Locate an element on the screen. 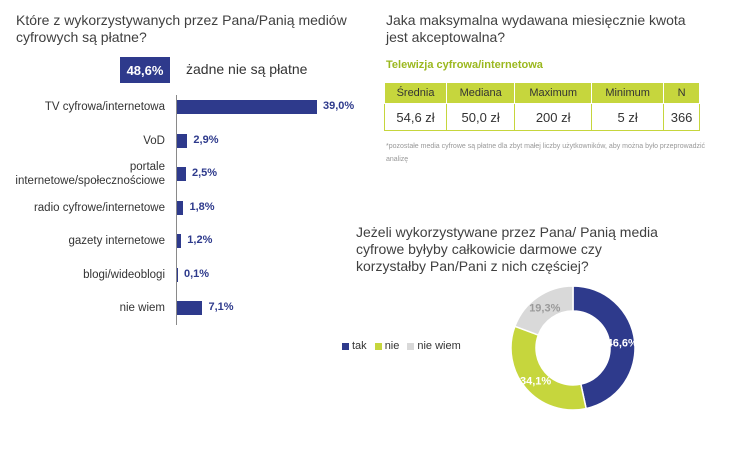 This screenshot has height=469, width=750. header-cell: Maximum is located at coordinates (553, 93).